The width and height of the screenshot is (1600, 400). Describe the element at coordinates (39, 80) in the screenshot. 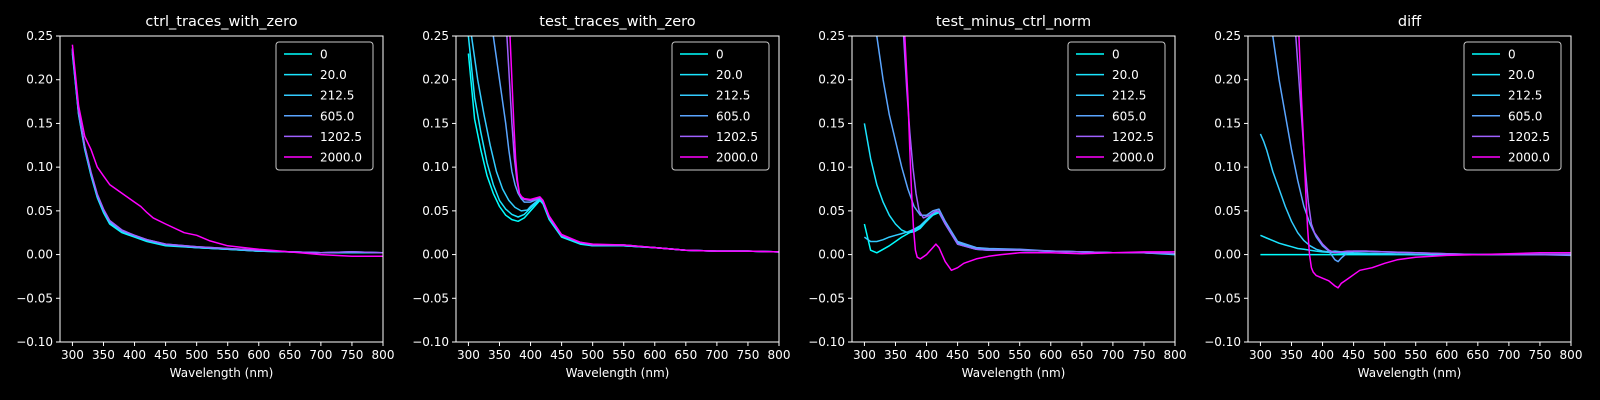

I see `y-tick-label: 0.20` at that location.